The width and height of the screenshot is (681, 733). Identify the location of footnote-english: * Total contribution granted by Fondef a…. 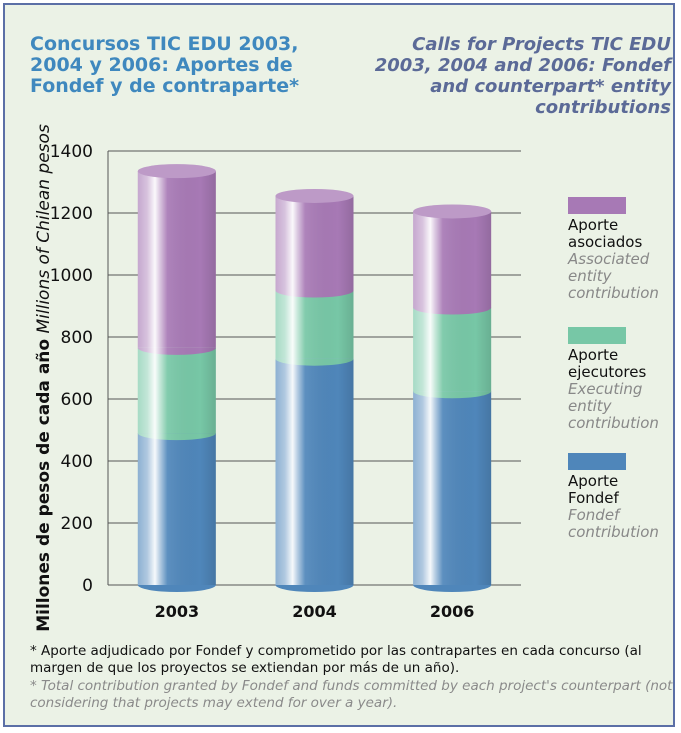
(351, 694).